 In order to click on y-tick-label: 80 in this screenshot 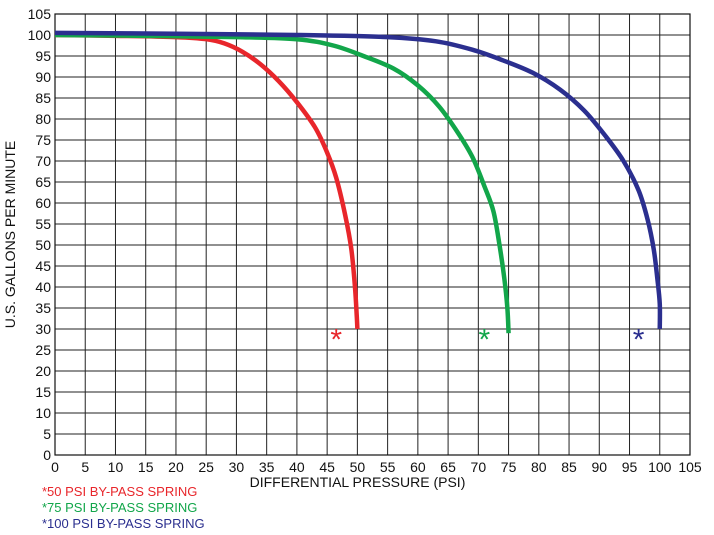, I will do `click(43, 119)`.